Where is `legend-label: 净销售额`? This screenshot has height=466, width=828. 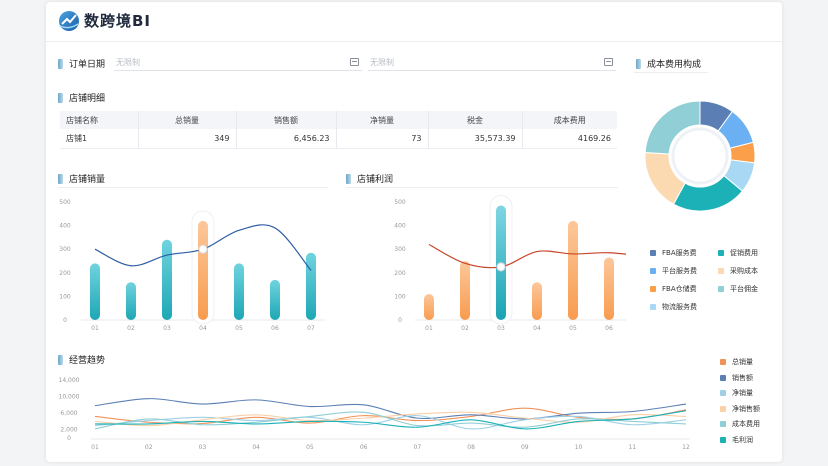
legend-label: 净销售额 is located at coordinates (746, 408).